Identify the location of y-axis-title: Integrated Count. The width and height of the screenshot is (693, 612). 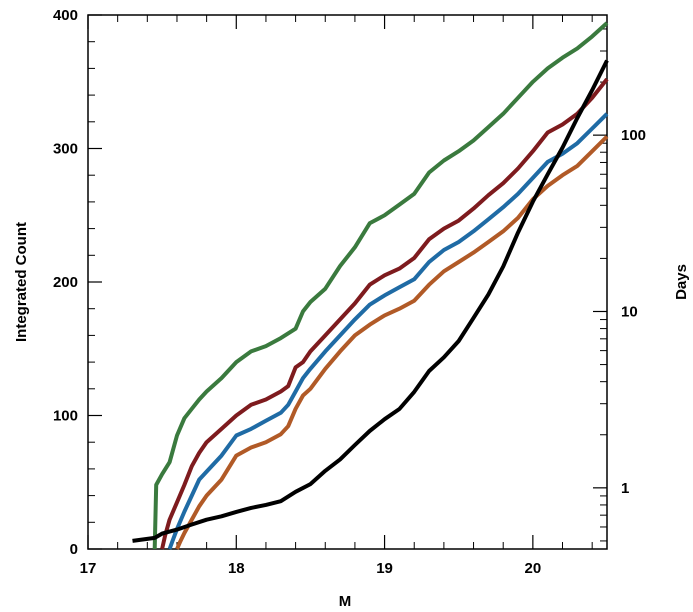
(21, 282).